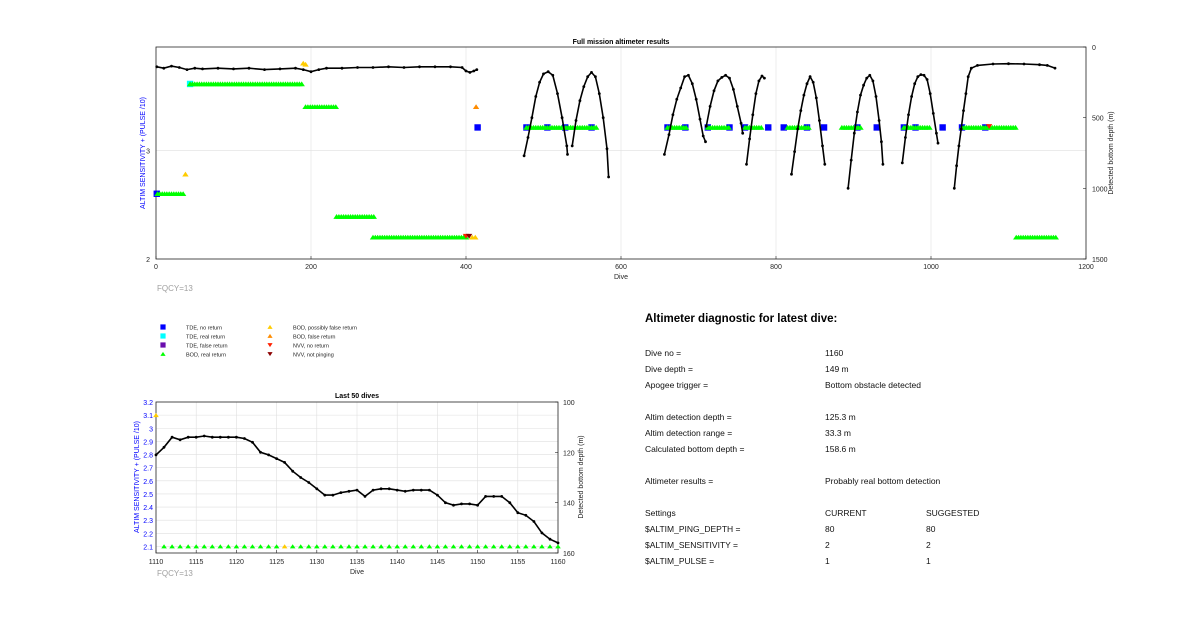 This screenshot has height=622, width=1200. What do you see at coordinates (148, 495) in the screenshot?
I see `small-y-tick-label: 2.5` at bounding box center [148, 495].